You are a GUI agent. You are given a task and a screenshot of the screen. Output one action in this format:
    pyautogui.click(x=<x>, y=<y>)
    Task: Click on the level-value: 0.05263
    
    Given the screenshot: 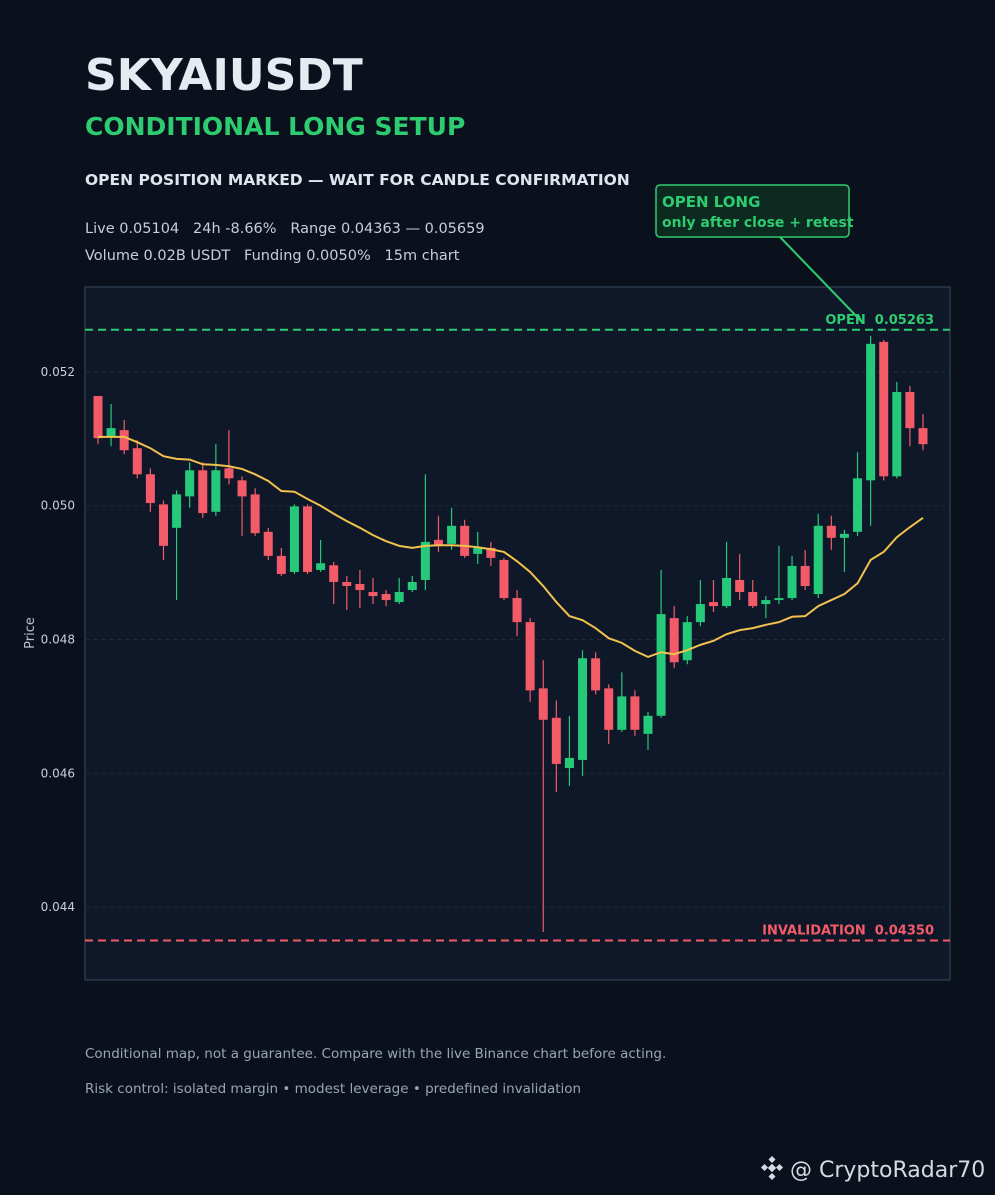 What is the action you would take?
    pyautogui.click(x=904, y=320)
    